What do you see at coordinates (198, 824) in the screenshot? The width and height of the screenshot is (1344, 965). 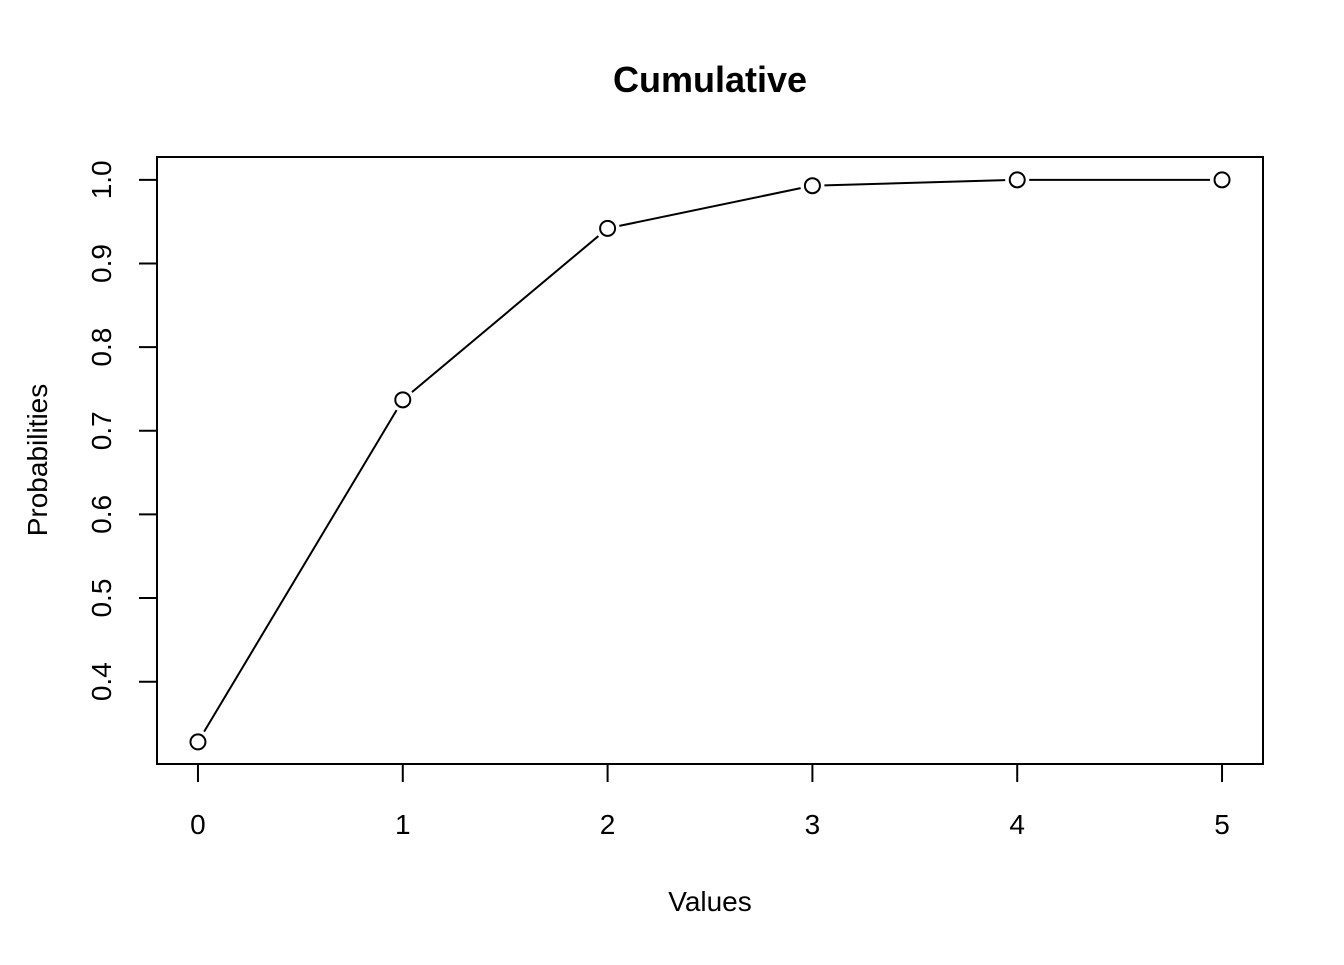 I see `x-tick-label: 0` at bounding box center [198, 824].